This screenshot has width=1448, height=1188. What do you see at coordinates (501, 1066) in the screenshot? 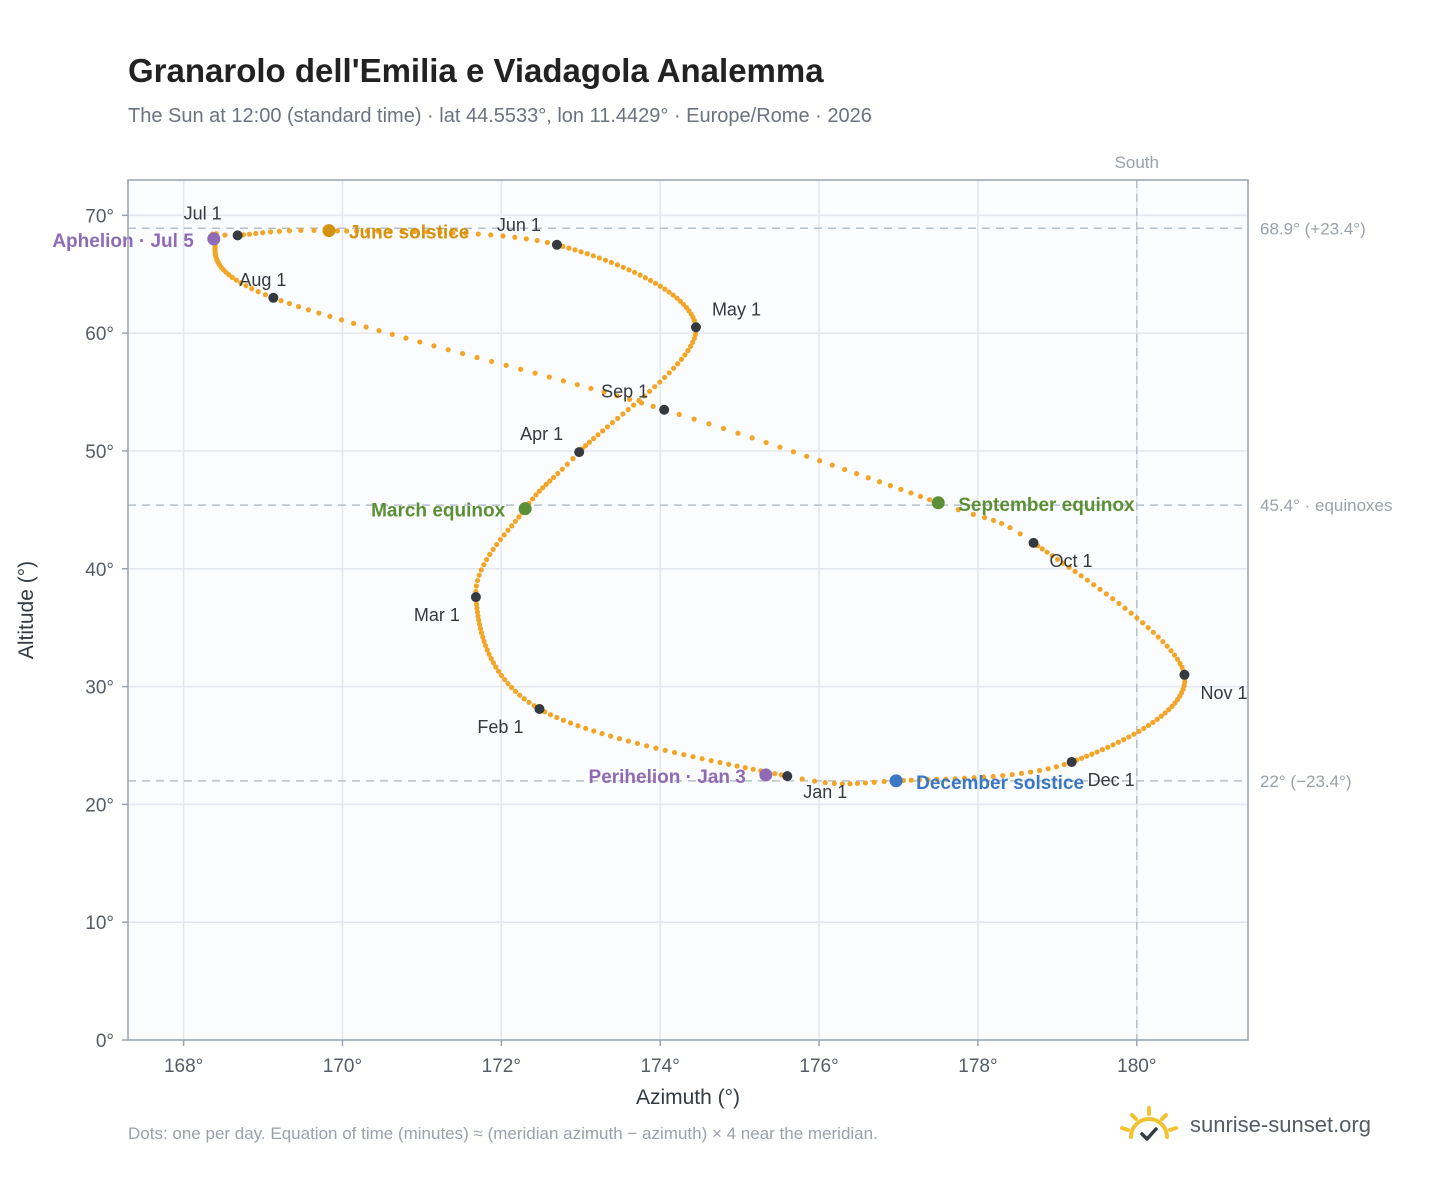
I see `x-tick-label: 172°` at bounding box center [501, 1066].